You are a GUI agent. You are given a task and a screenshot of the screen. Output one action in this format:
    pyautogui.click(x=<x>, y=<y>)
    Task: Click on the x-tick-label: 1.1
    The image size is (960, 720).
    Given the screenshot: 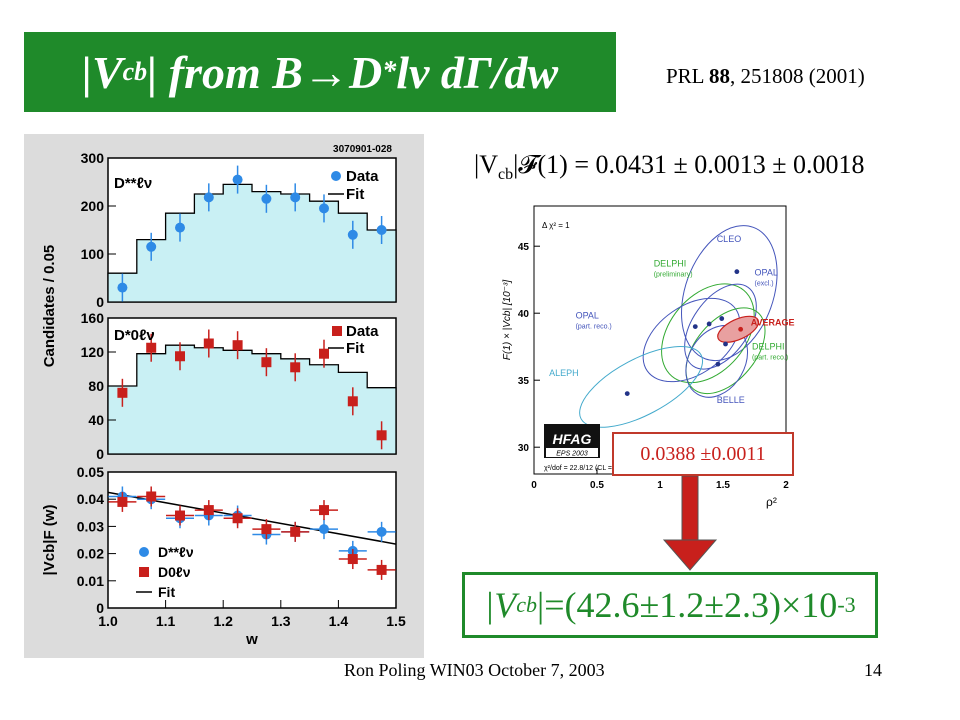 What is the action you would take?
    pyautogui.click(x=166, y=621)
    